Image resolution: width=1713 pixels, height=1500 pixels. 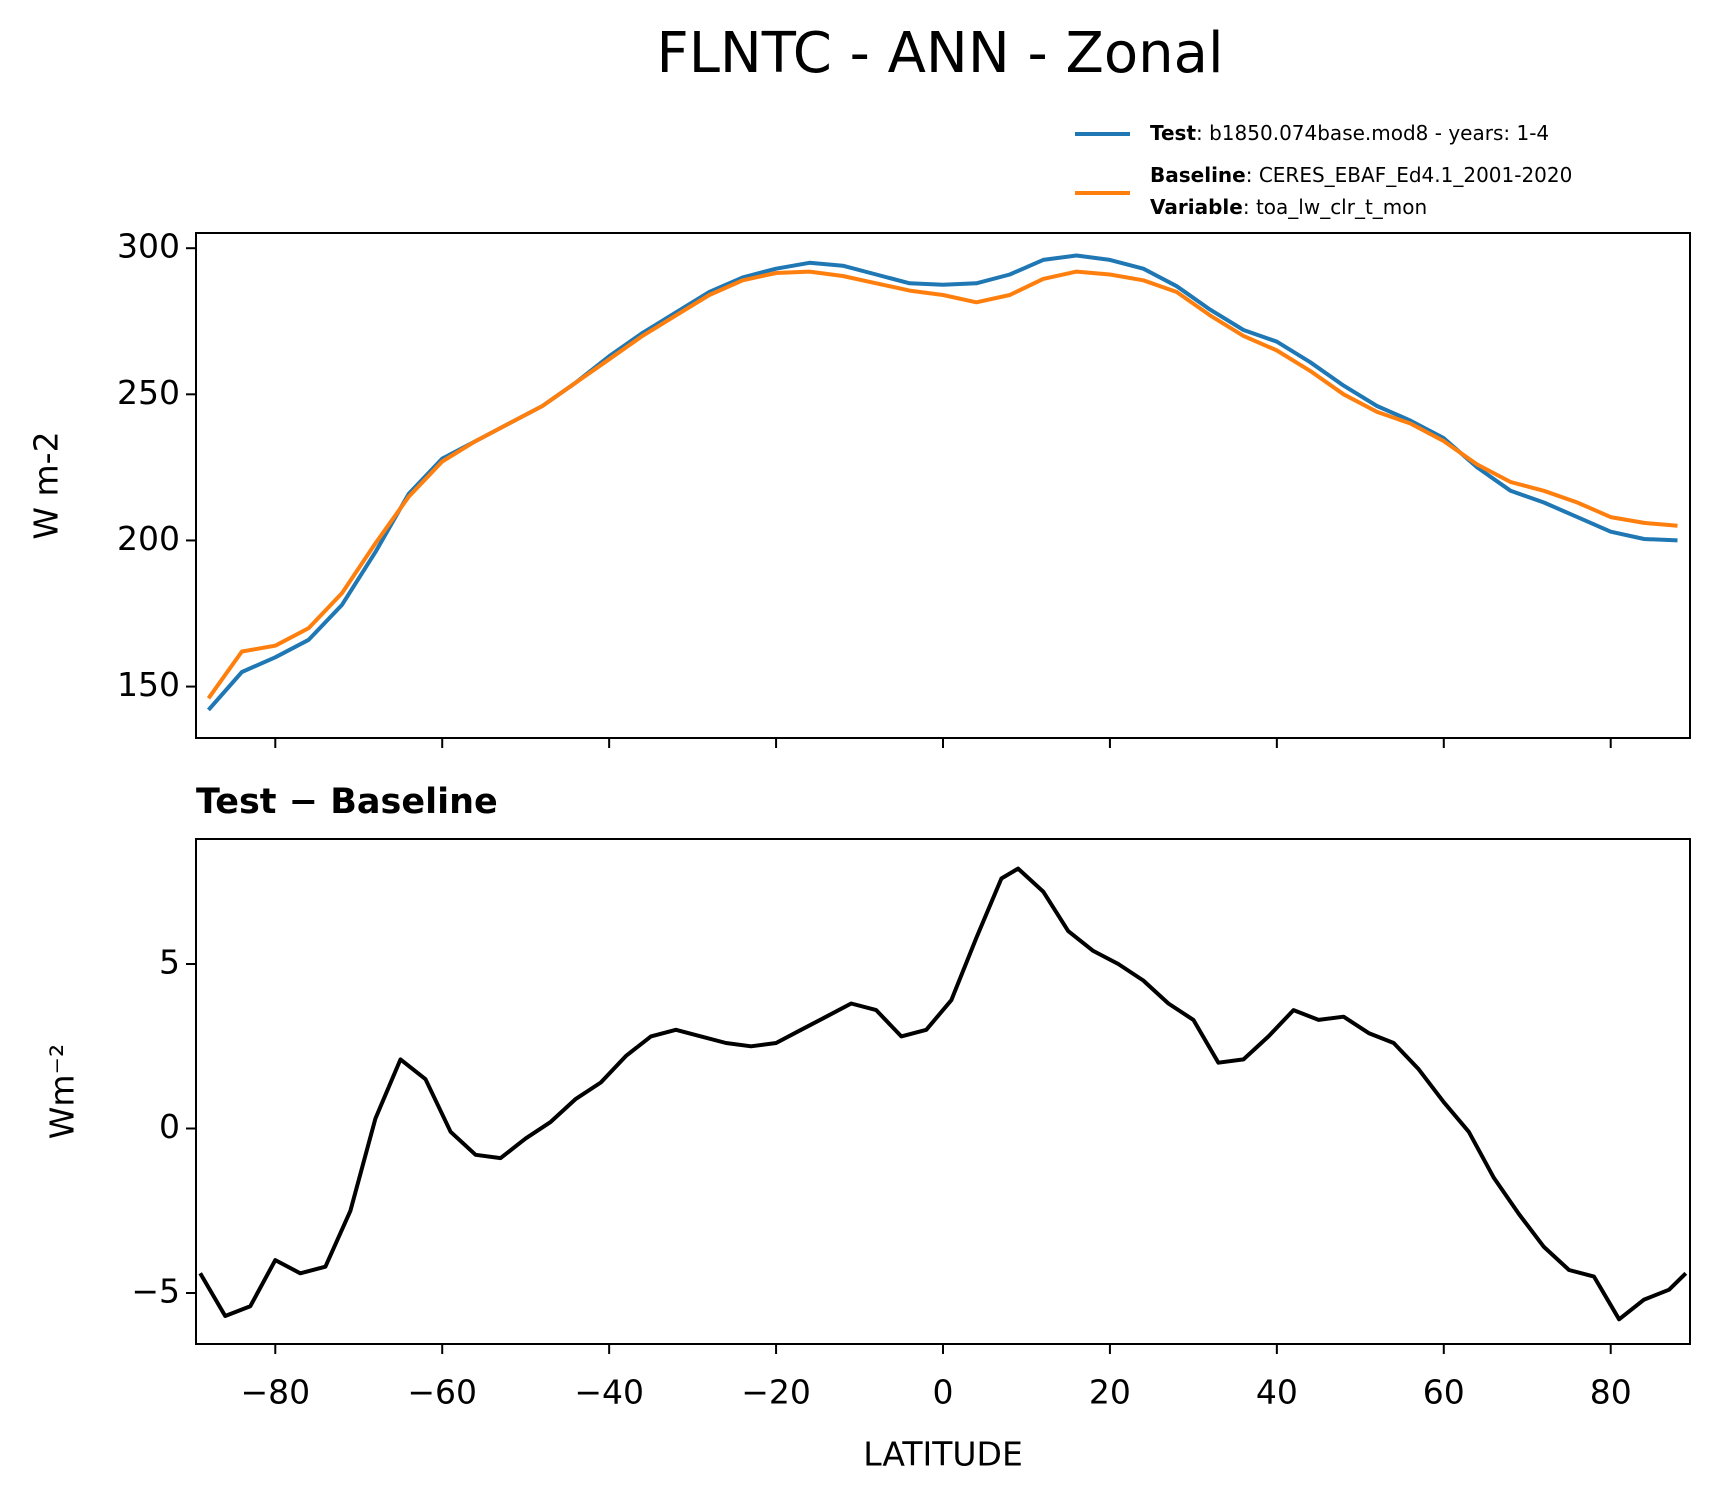 I want to click on x-tick-label: 20, so click(x=1110, y=1392).